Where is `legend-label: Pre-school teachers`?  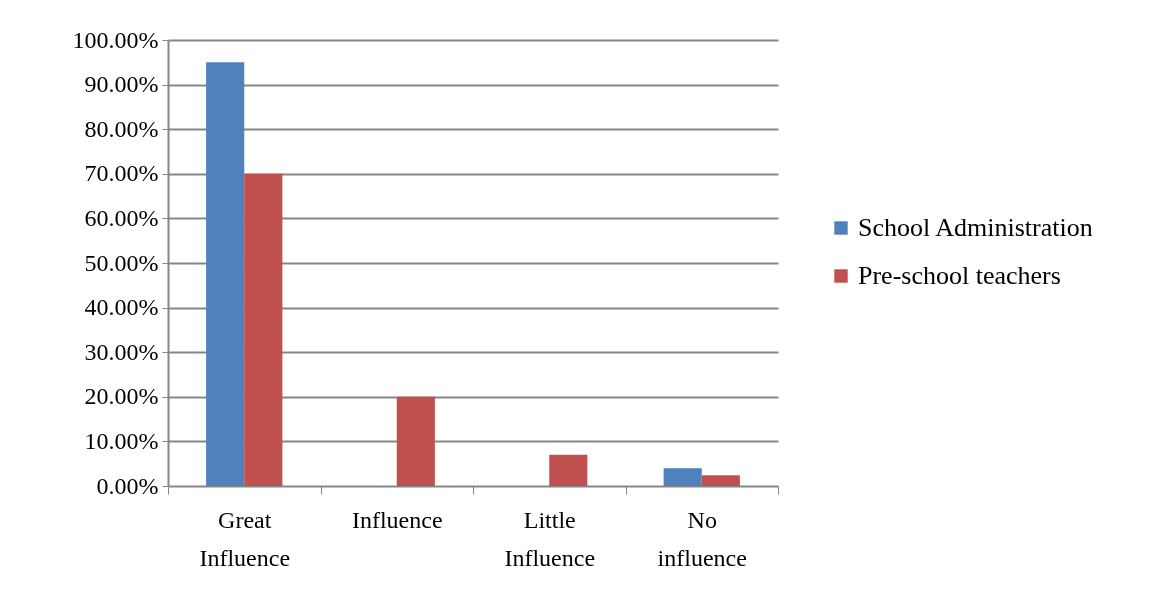 legend-label: Pre-school teachers is located at coordinates (959, 275).